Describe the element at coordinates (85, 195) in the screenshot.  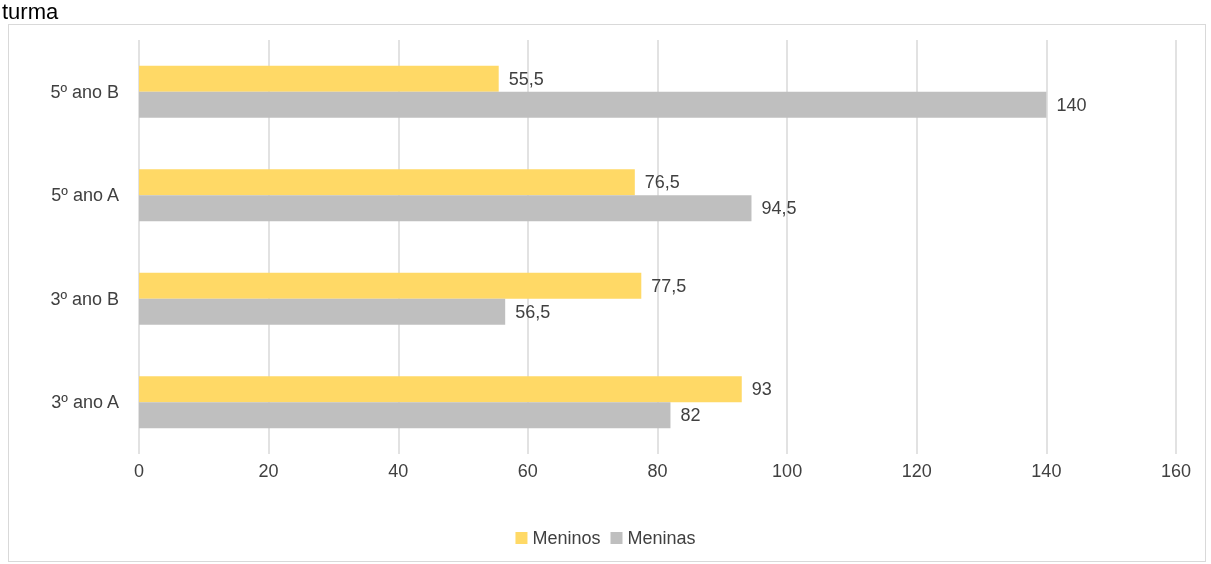
I see `y-tick-label: 5º ano A` at that location.